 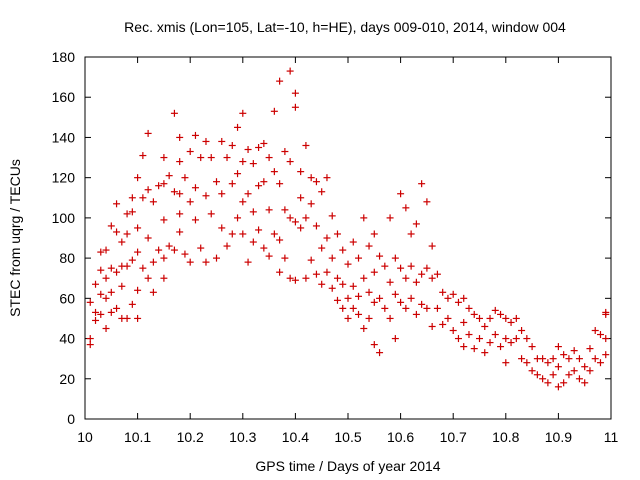 What do you see at coordinates (400, 437) in the screenshot?
I see `x-tick-label: 10.6` at bounding box center [400, 437].